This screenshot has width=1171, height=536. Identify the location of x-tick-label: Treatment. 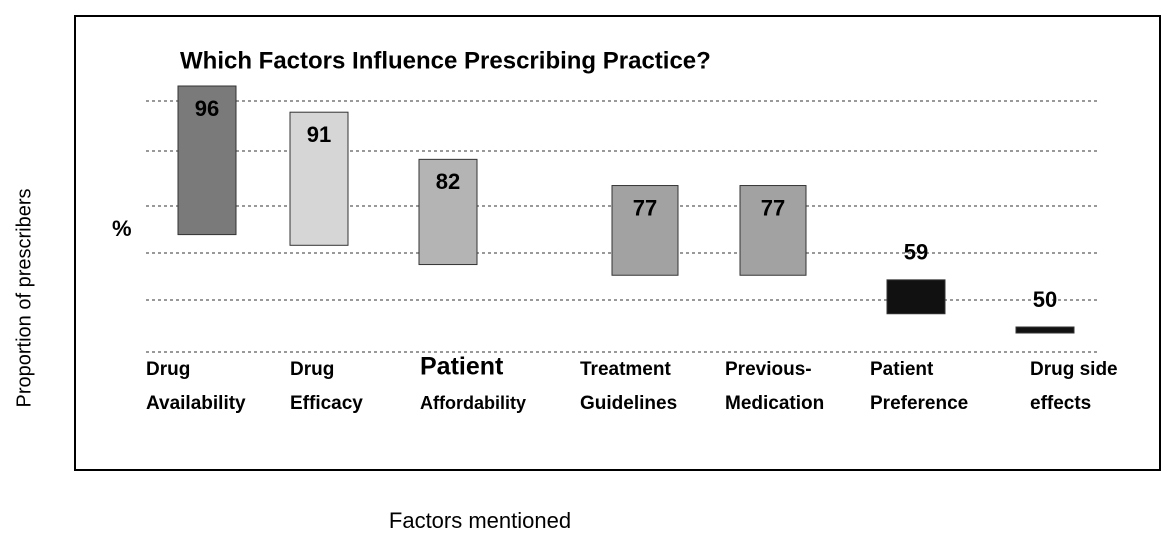
(625, 369).